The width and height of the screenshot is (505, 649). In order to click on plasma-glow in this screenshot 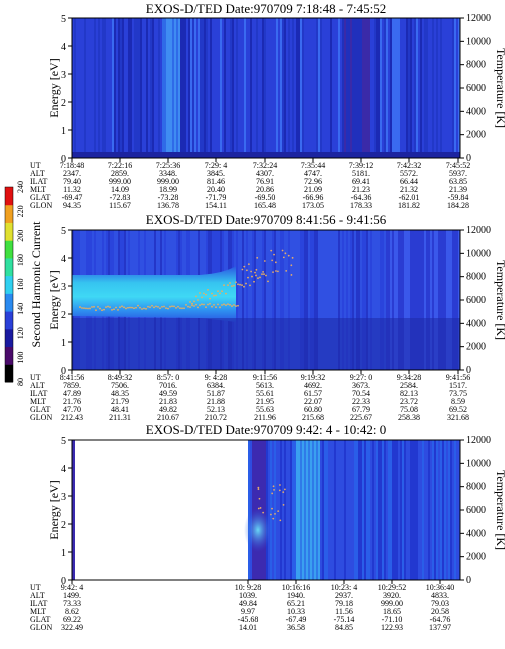, I will do `click(258, 530)`.